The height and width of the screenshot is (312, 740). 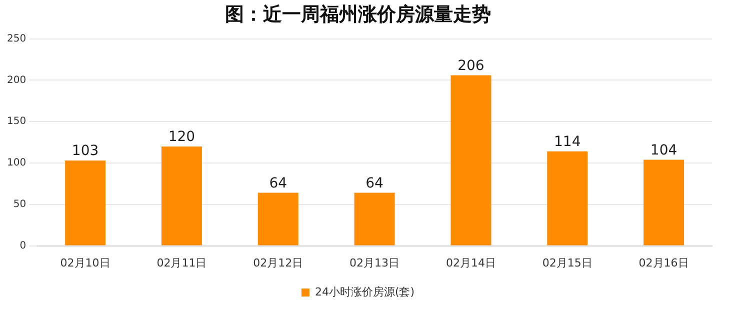 What do you see at coordinates (471, 263) in the screenshot?
I see `x-tick-label: 02月14日` at bounding box center [471, 263].